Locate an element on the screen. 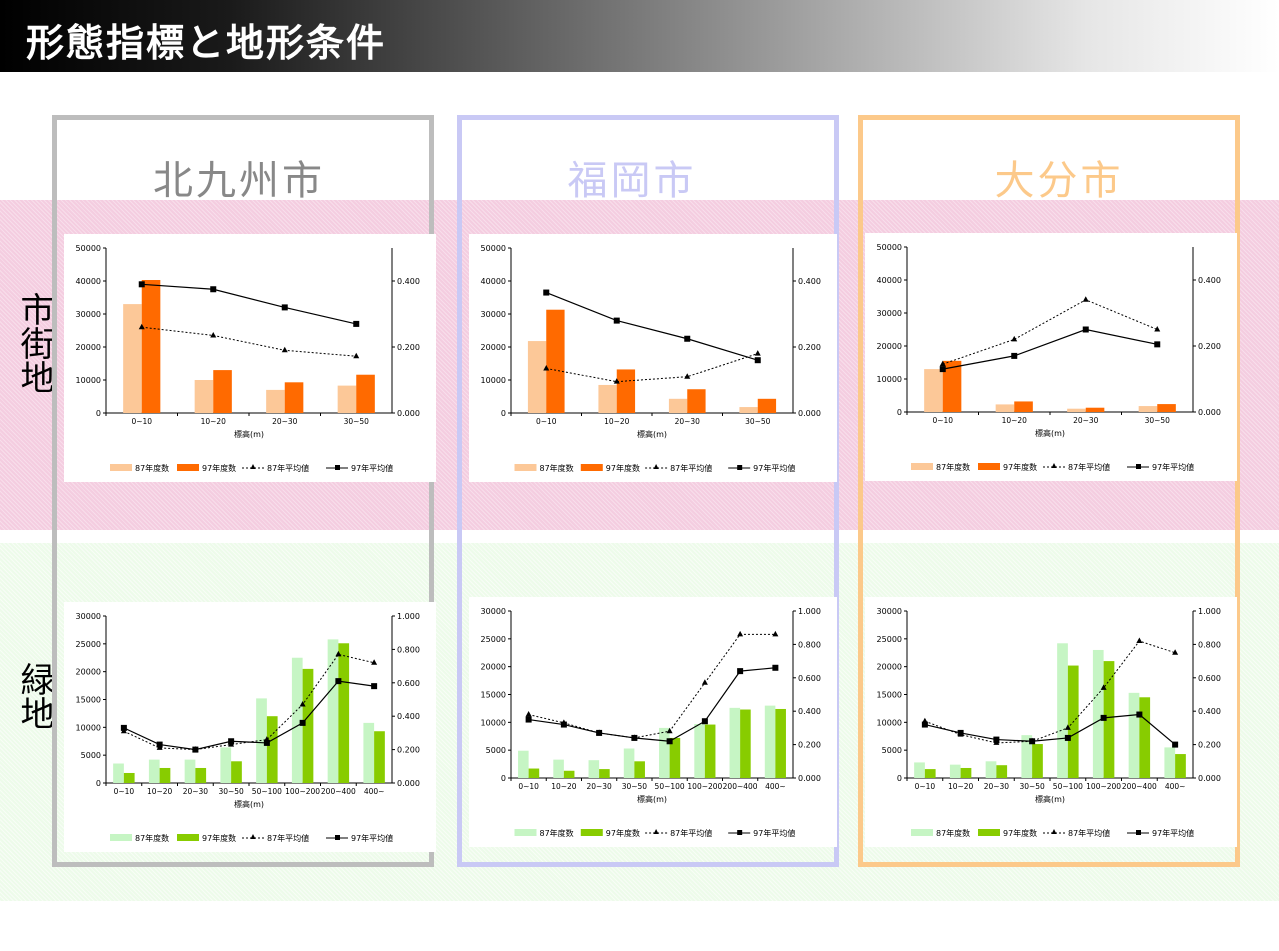 This screenshot has height=951, width=1279. x-tick-label: 50~100 is located at coordinates (1068, 786).